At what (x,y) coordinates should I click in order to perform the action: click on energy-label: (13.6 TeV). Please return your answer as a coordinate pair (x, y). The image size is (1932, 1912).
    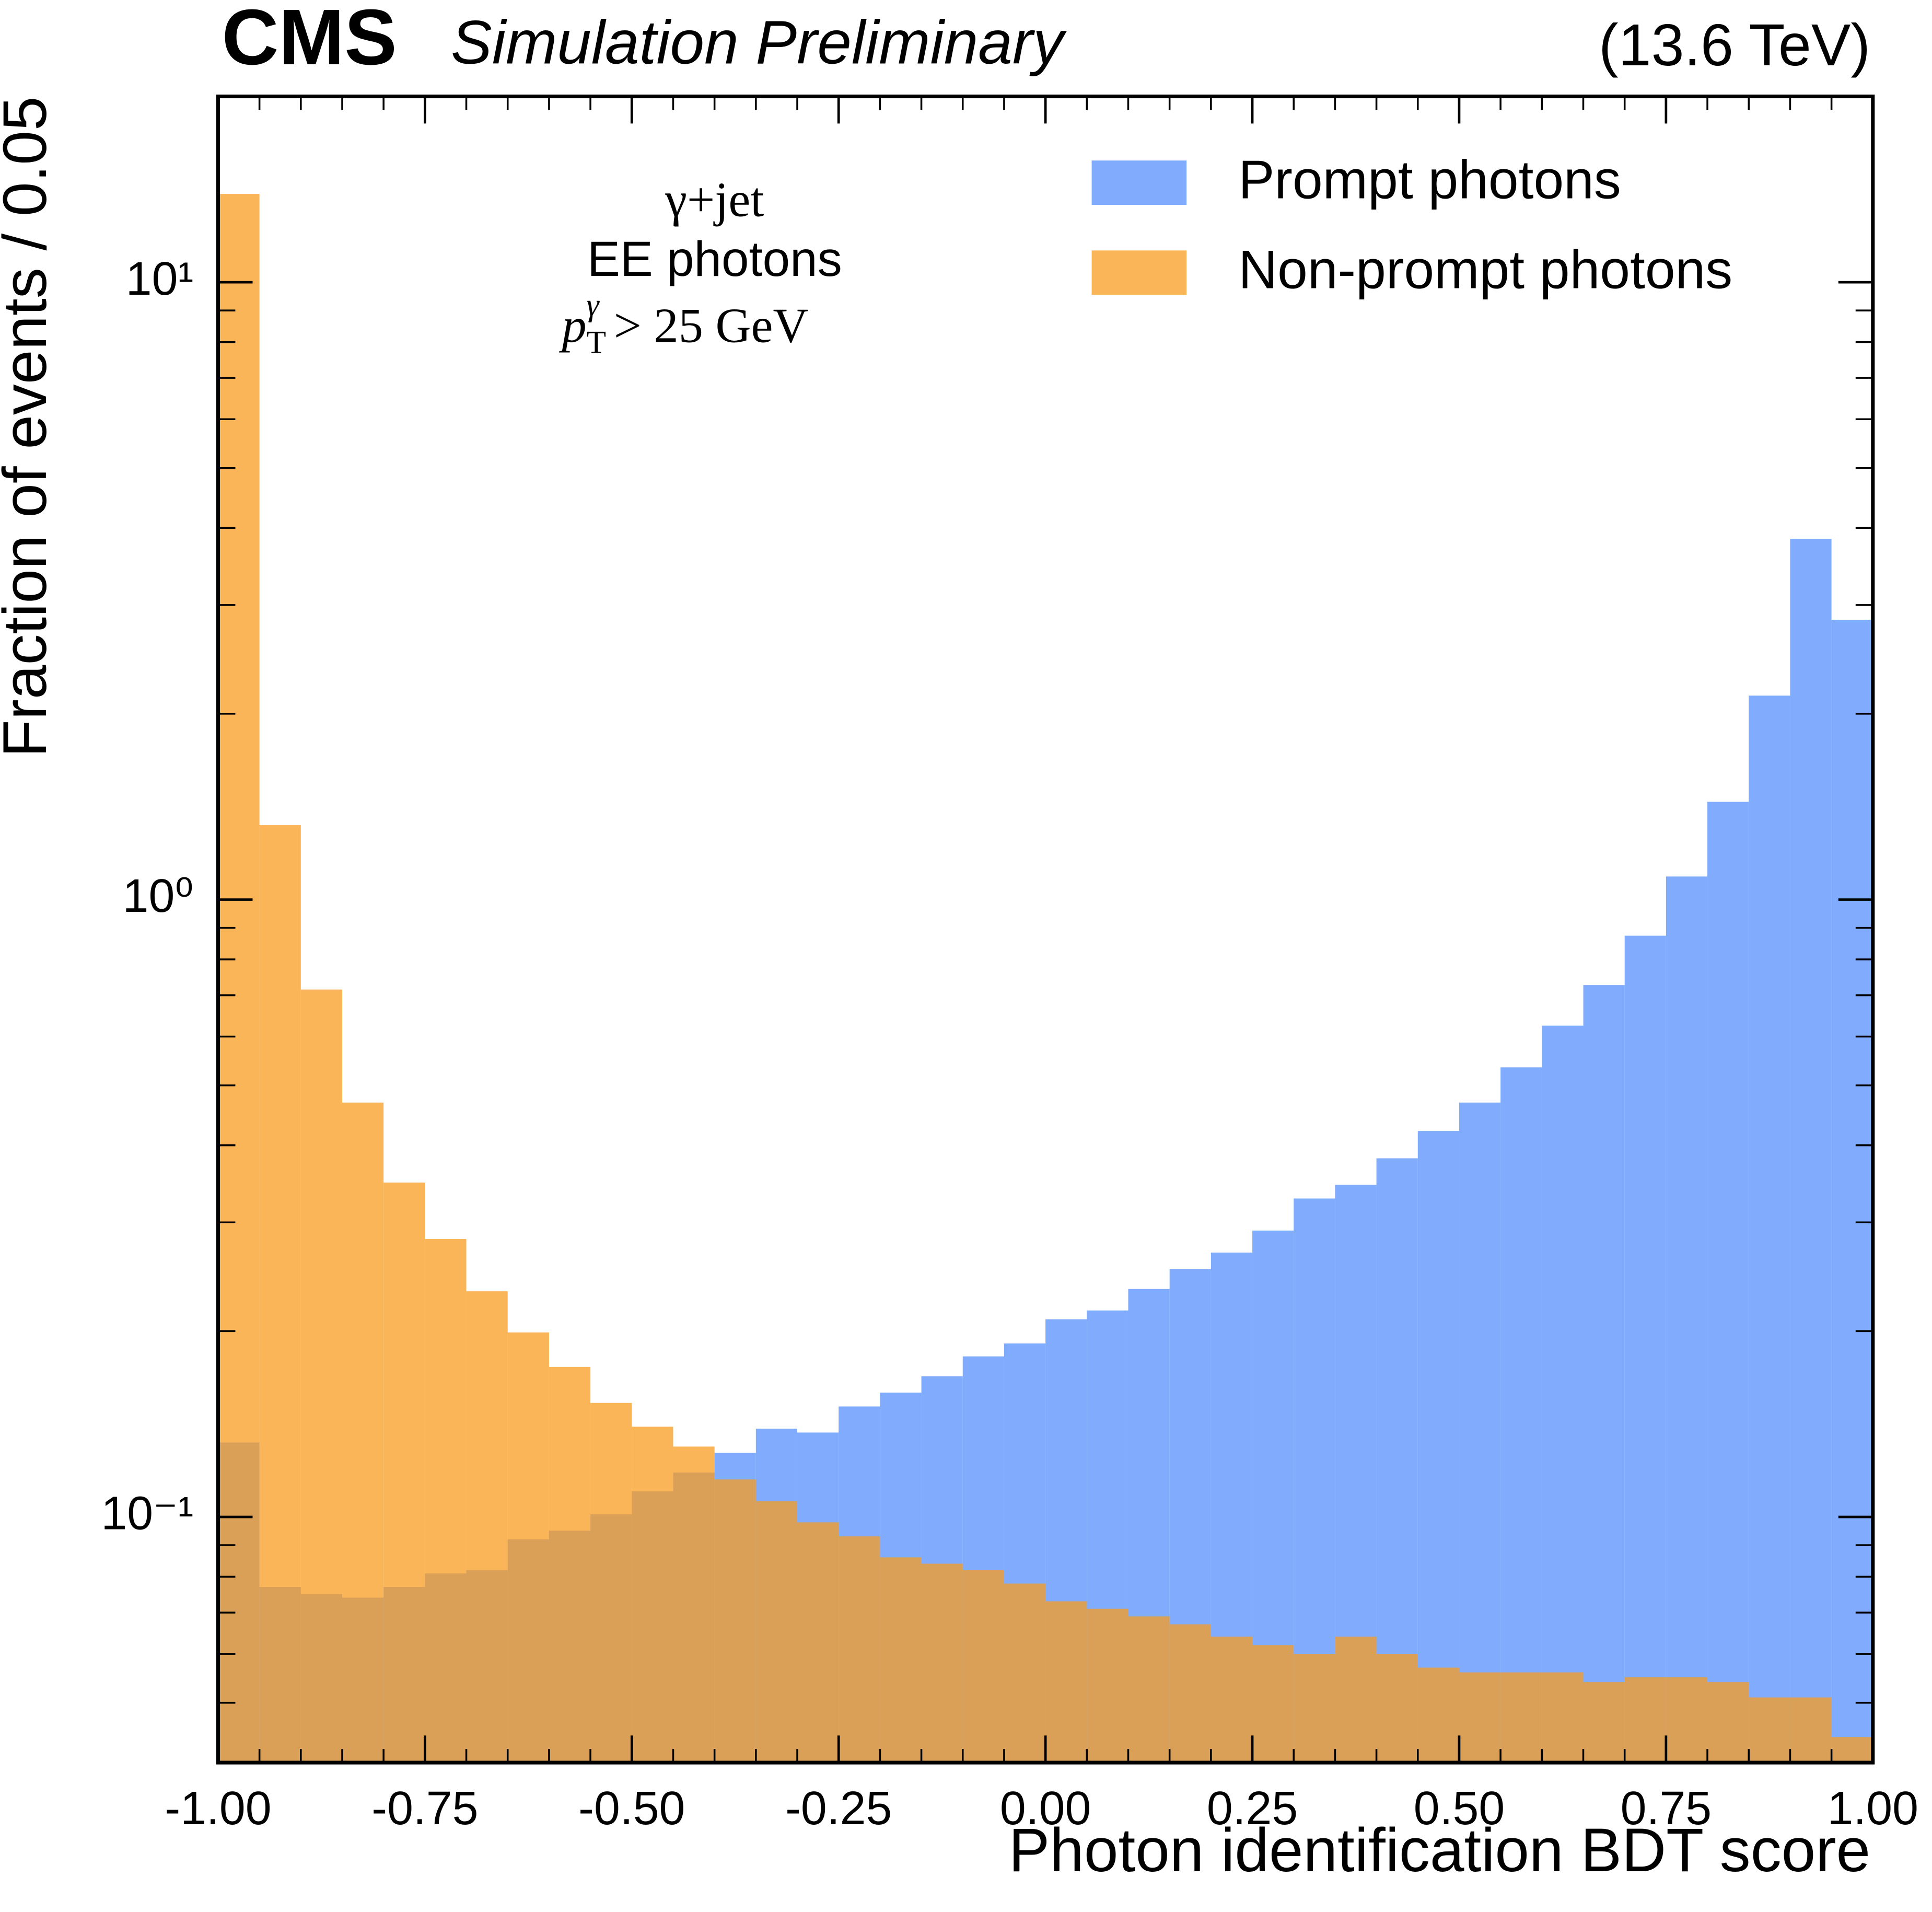
    Looking at the image, I should click on (1734, 45).